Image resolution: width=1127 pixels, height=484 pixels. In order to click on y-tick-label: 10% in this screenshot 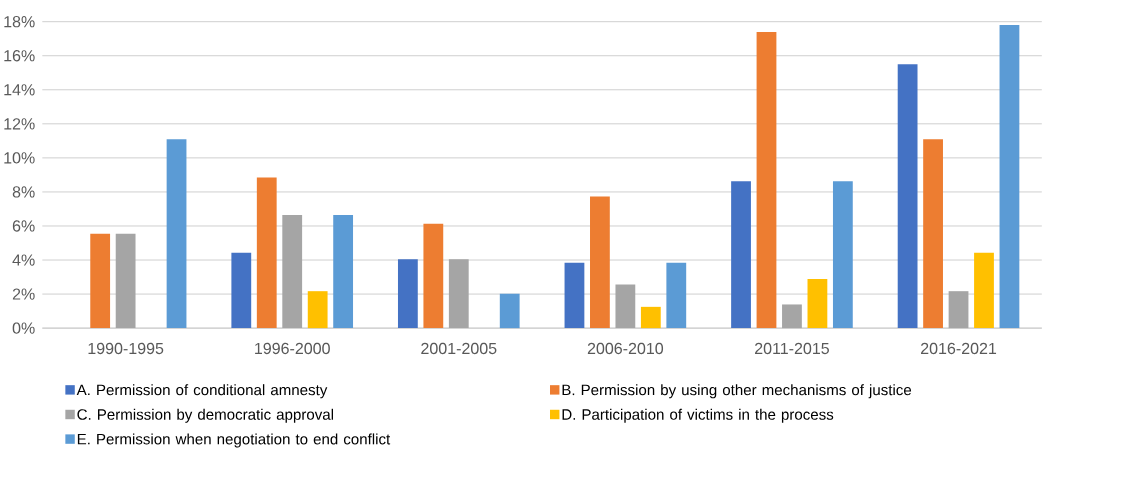, I will do `click(19, 158)`.